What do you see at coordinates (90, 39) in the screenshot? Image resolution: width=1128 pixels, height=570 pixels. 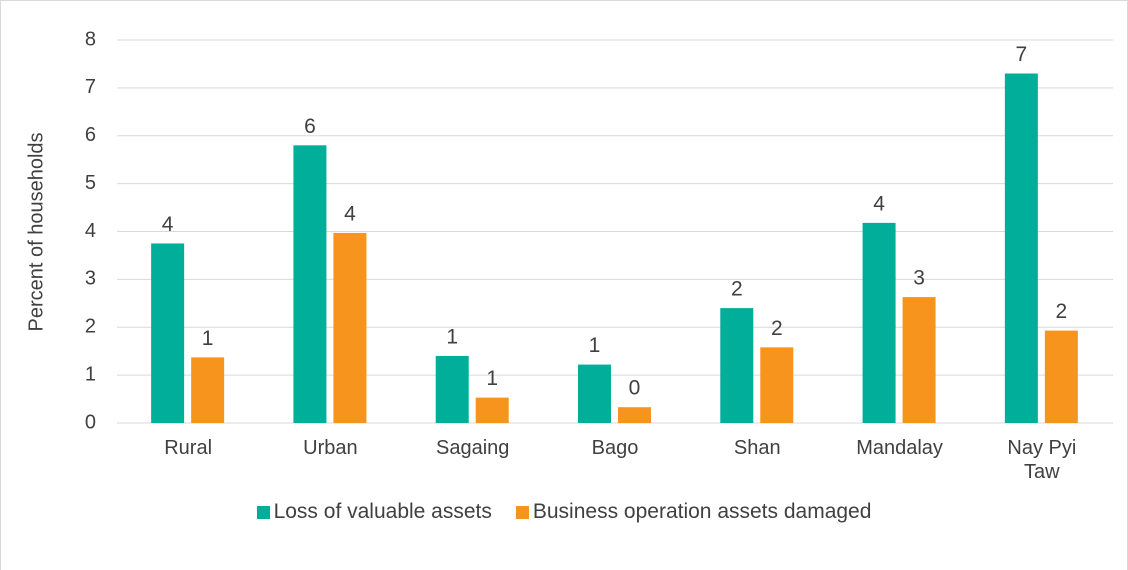 I see `y-tick-label: 8` at bounding box center [90, 39].